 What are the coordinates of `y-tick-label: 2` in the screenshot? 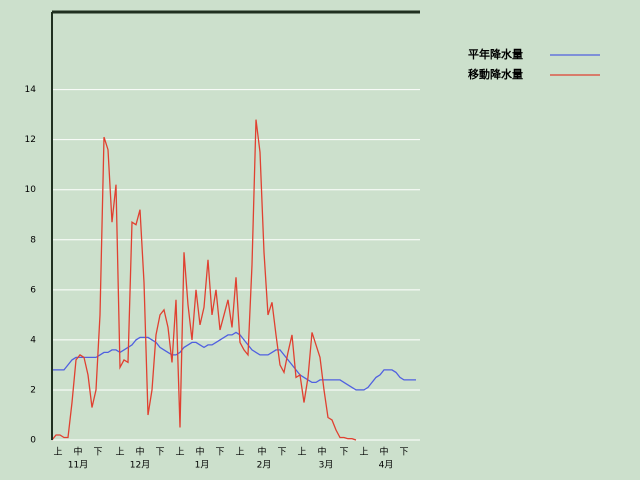 It's located at (33, 390).